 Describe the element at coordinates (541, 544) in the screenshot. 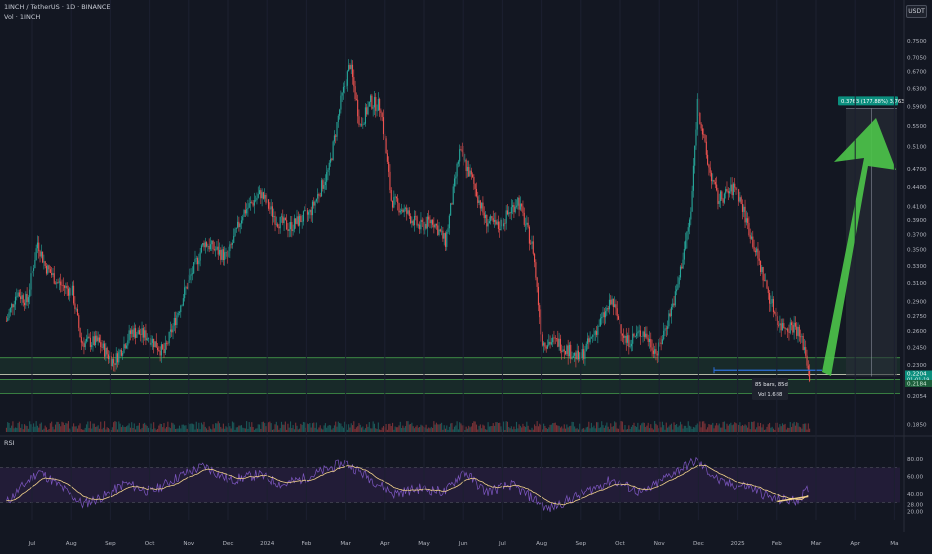

I see `time-tick-label: Aug` at that location.